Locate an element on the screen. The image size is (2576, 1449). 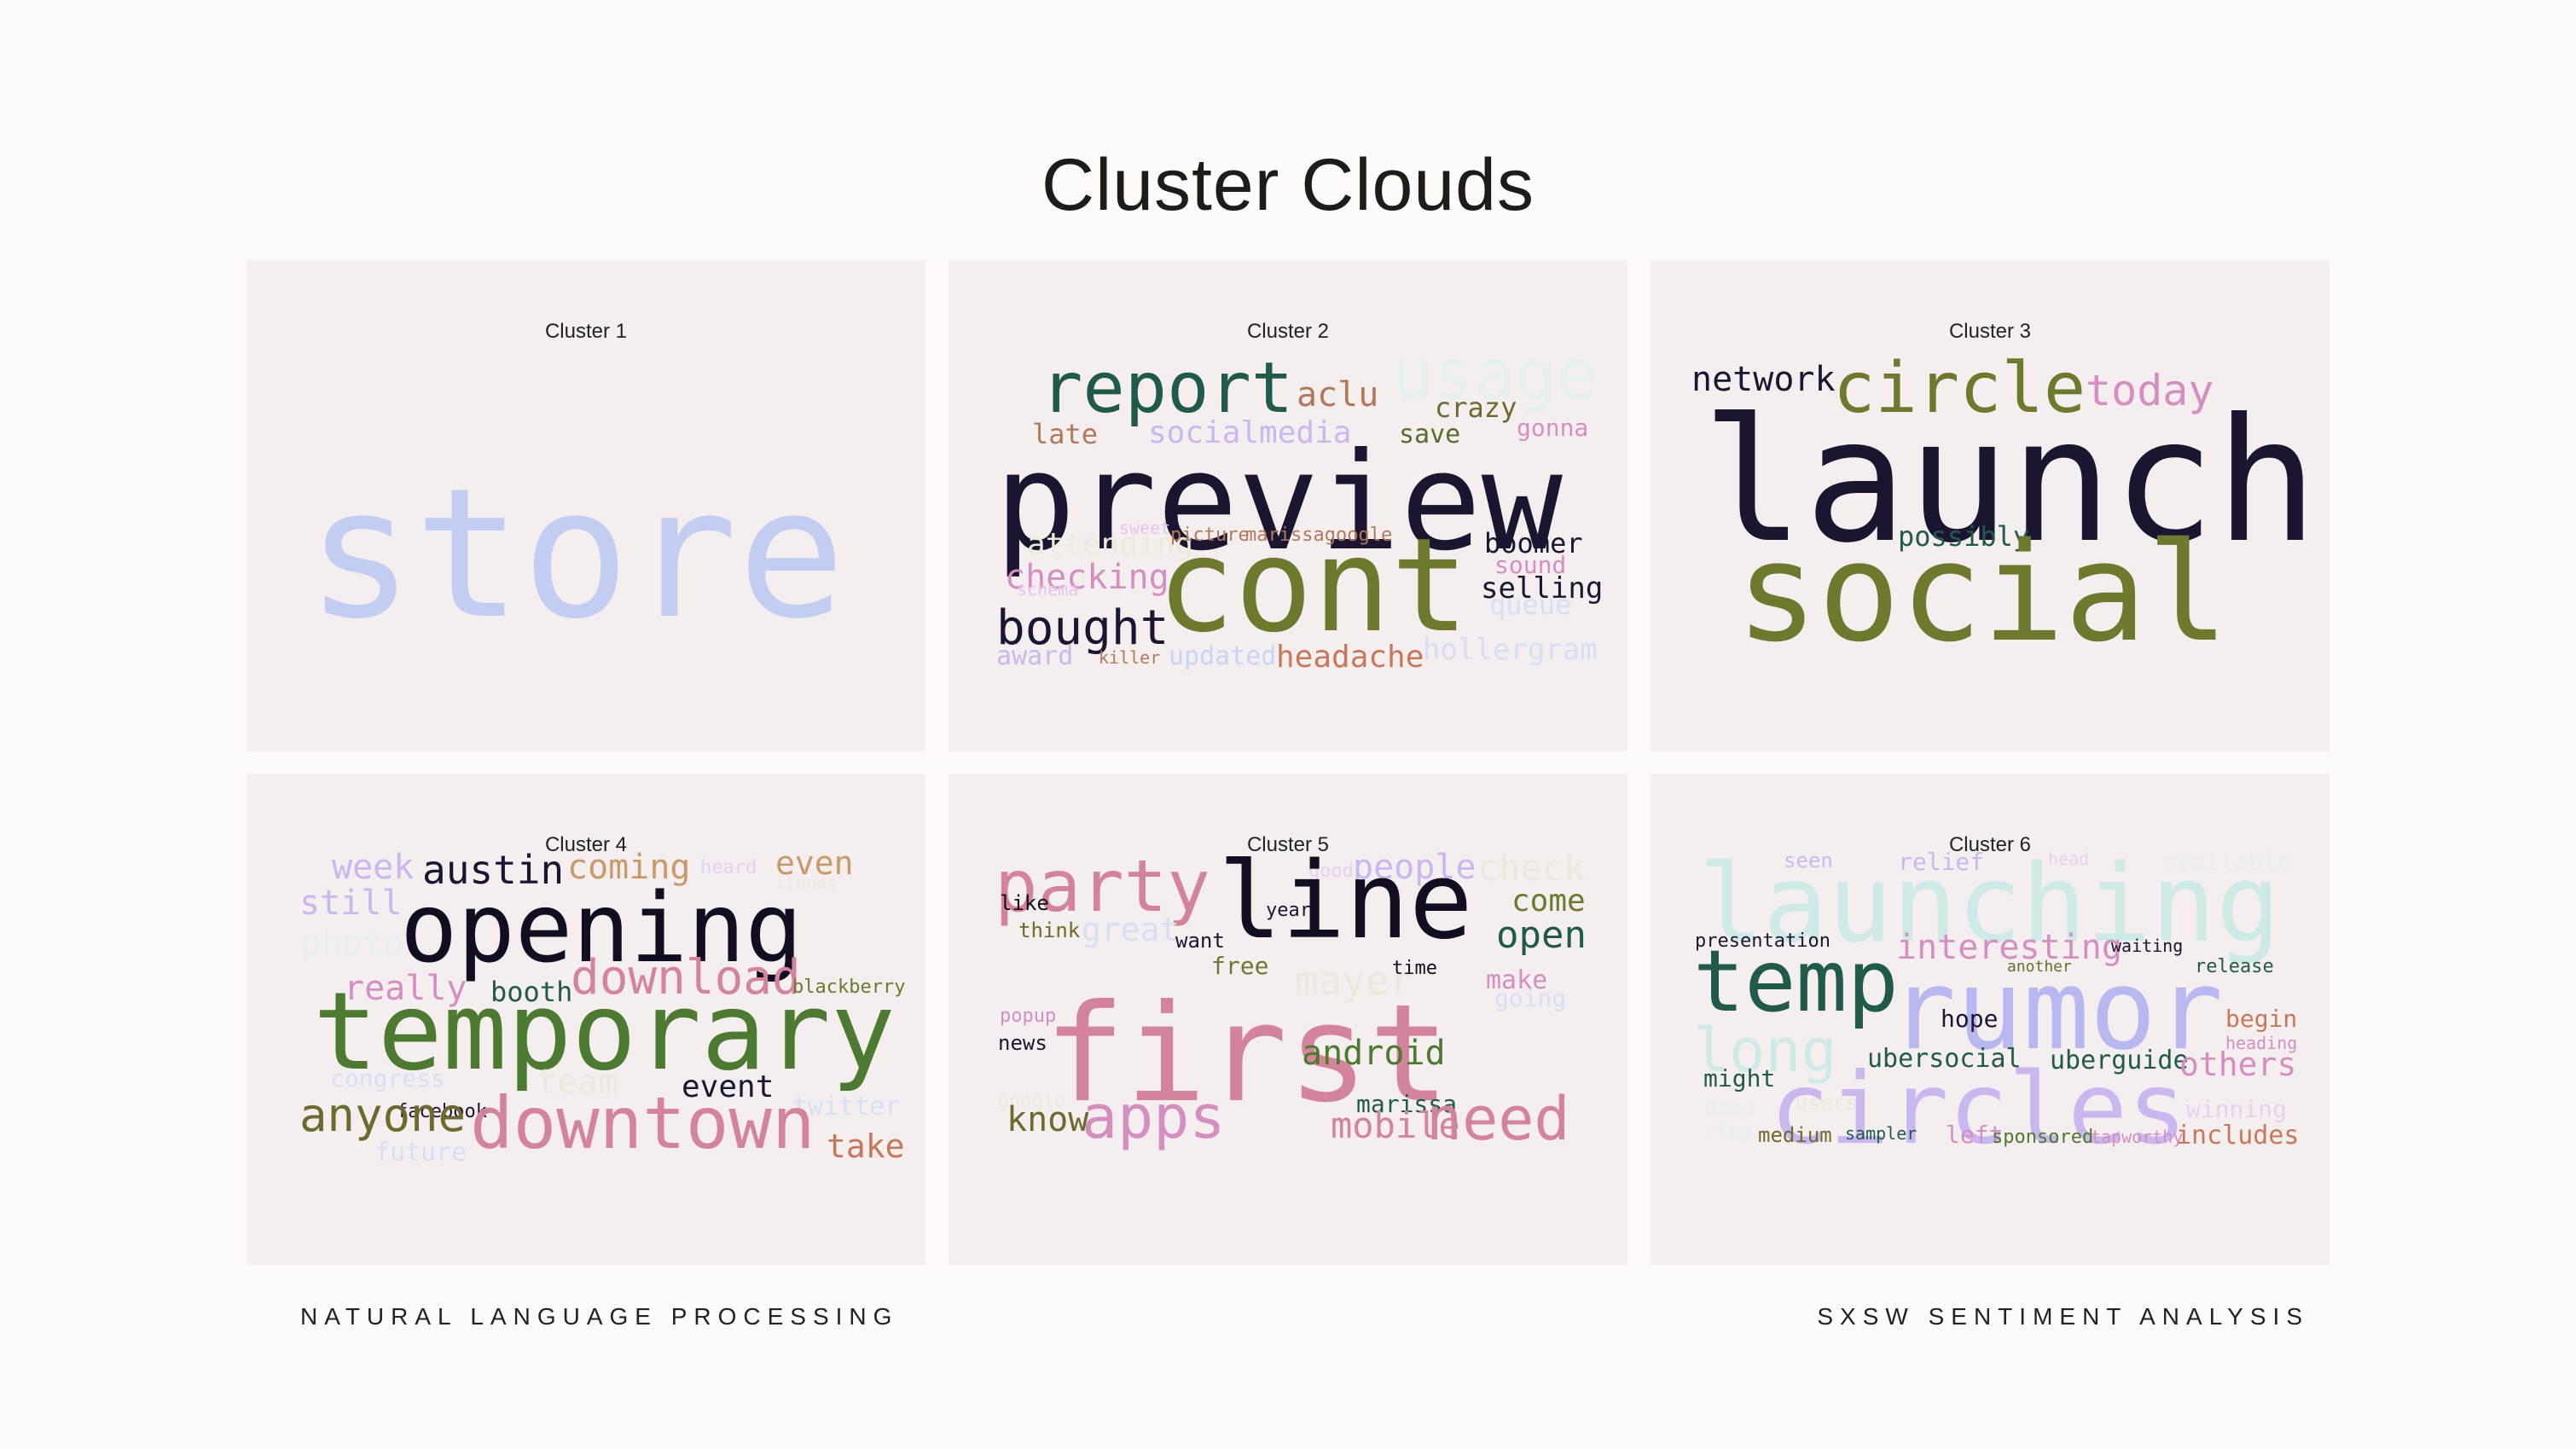
cloud-word: selling is located at coordinates (1542, 588).